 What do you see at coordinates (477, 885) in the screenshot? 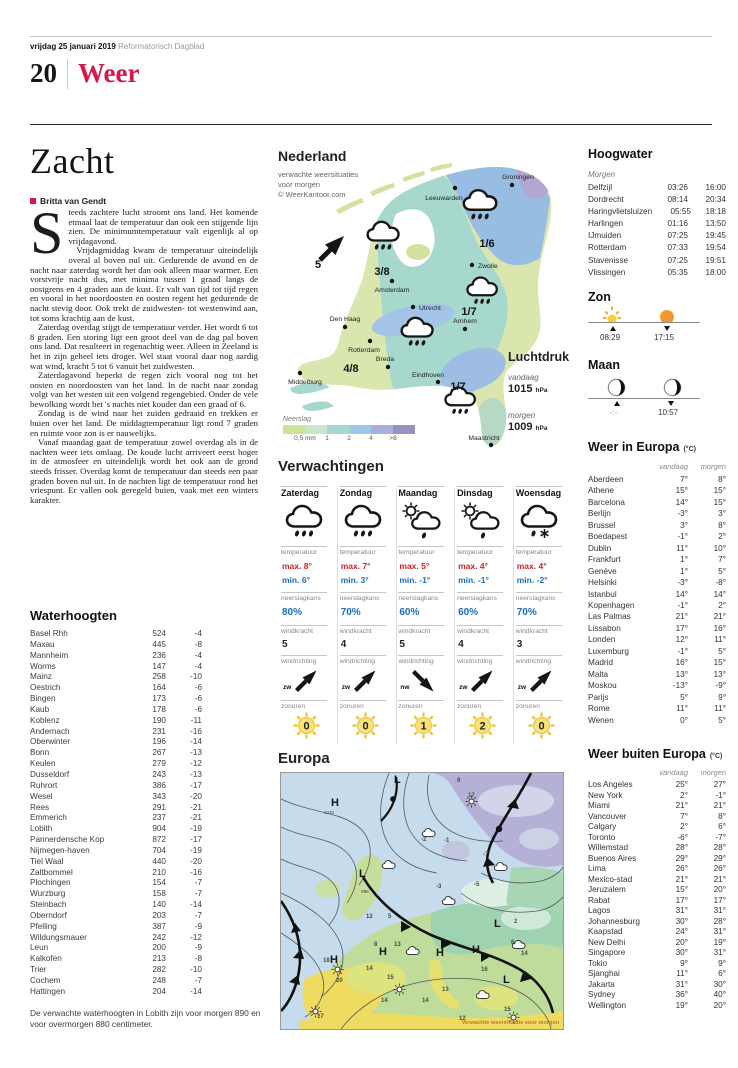
I see `svg-text: -5` at bounding box center [477, 885].